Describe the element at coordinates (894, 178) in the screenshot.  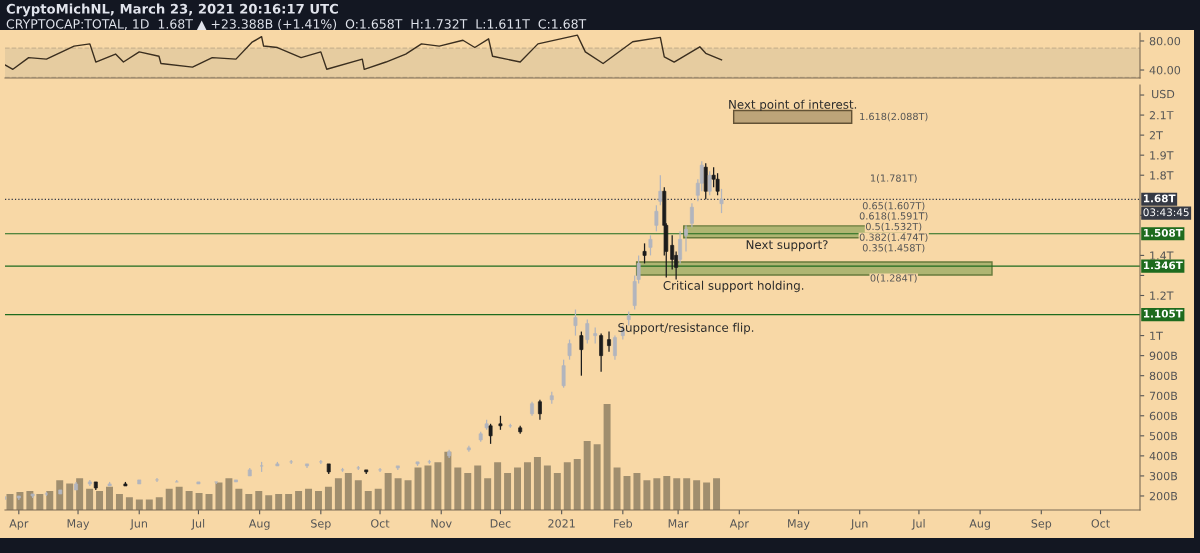
I see `annotation: 1(1.781T)` at that location.